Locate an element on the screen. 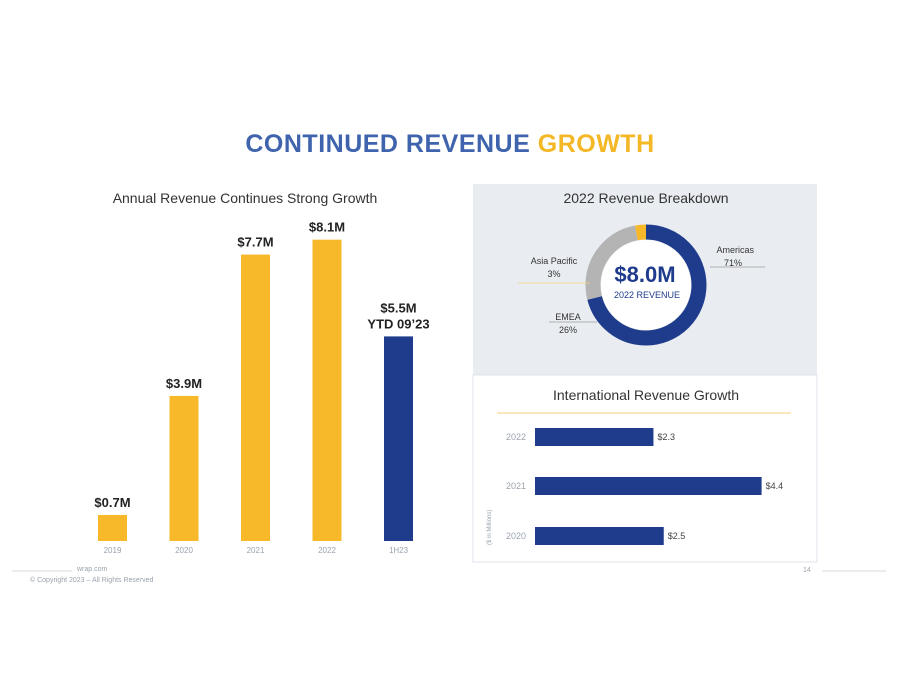  international-chart-title: International Revenue Growth is located at coordinates (646, 395).